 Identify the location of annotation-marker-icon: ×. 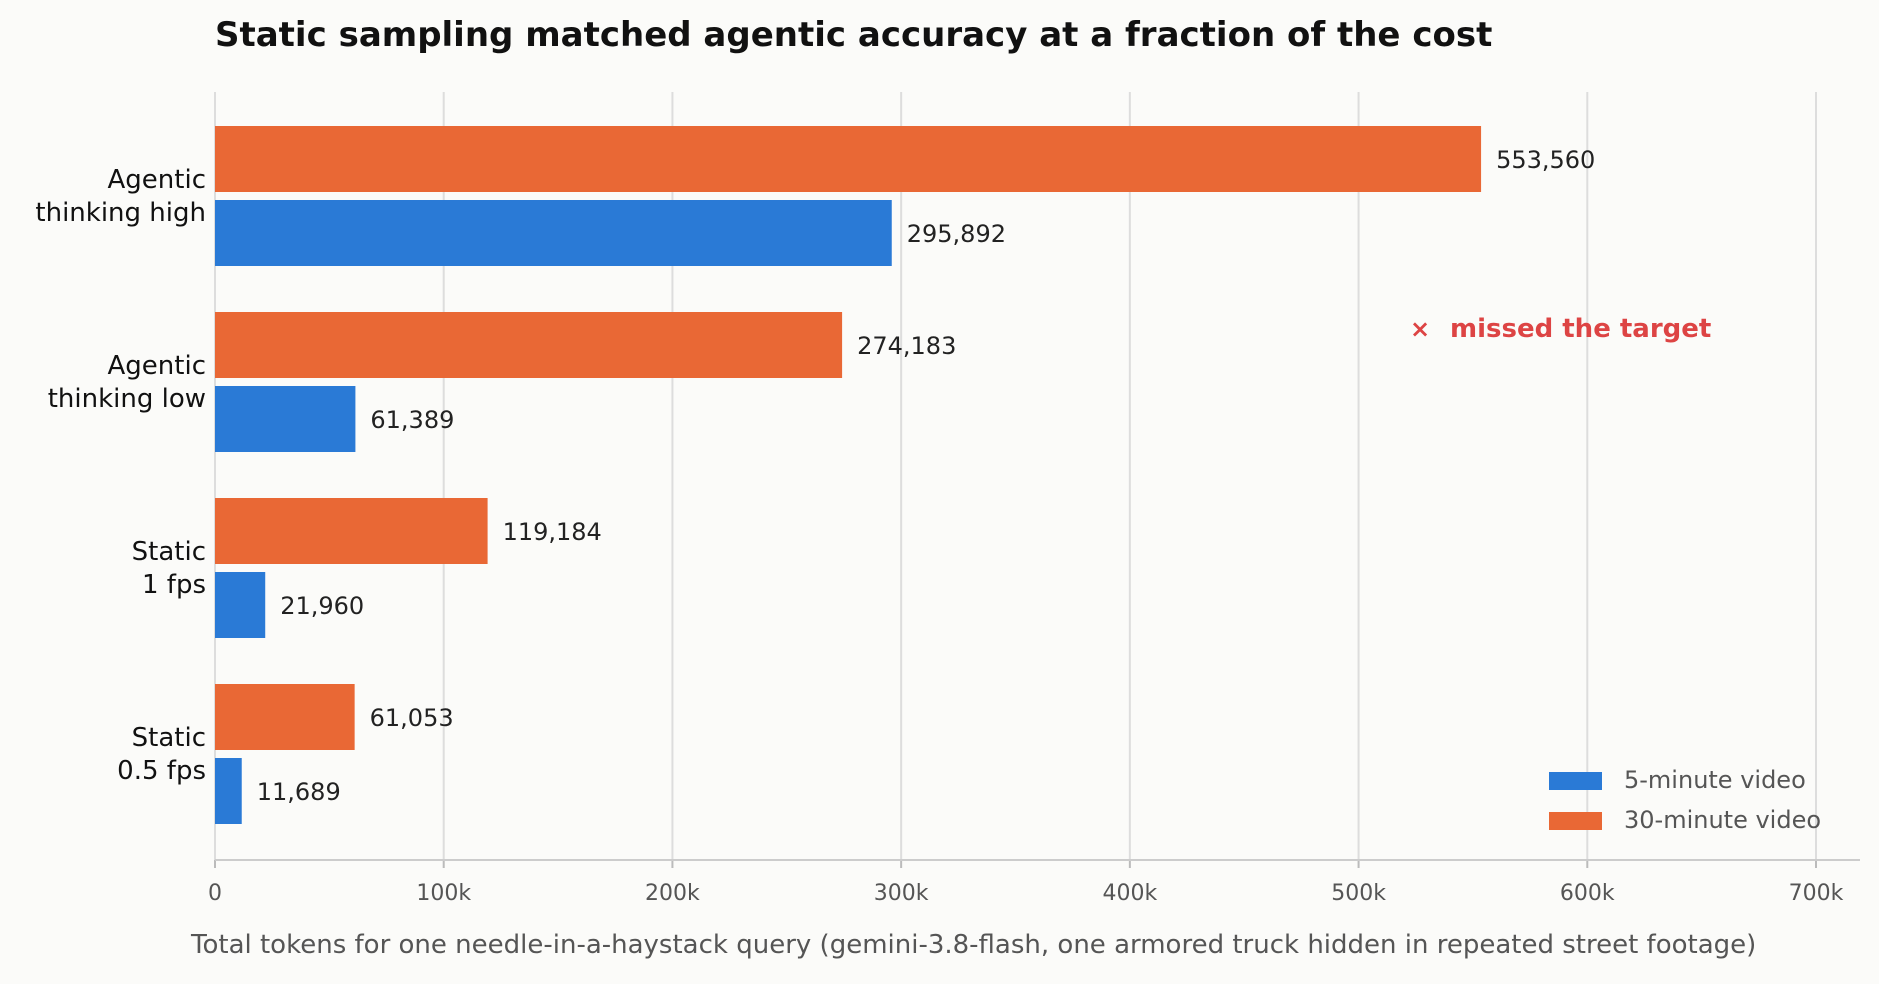
(1420, 329).